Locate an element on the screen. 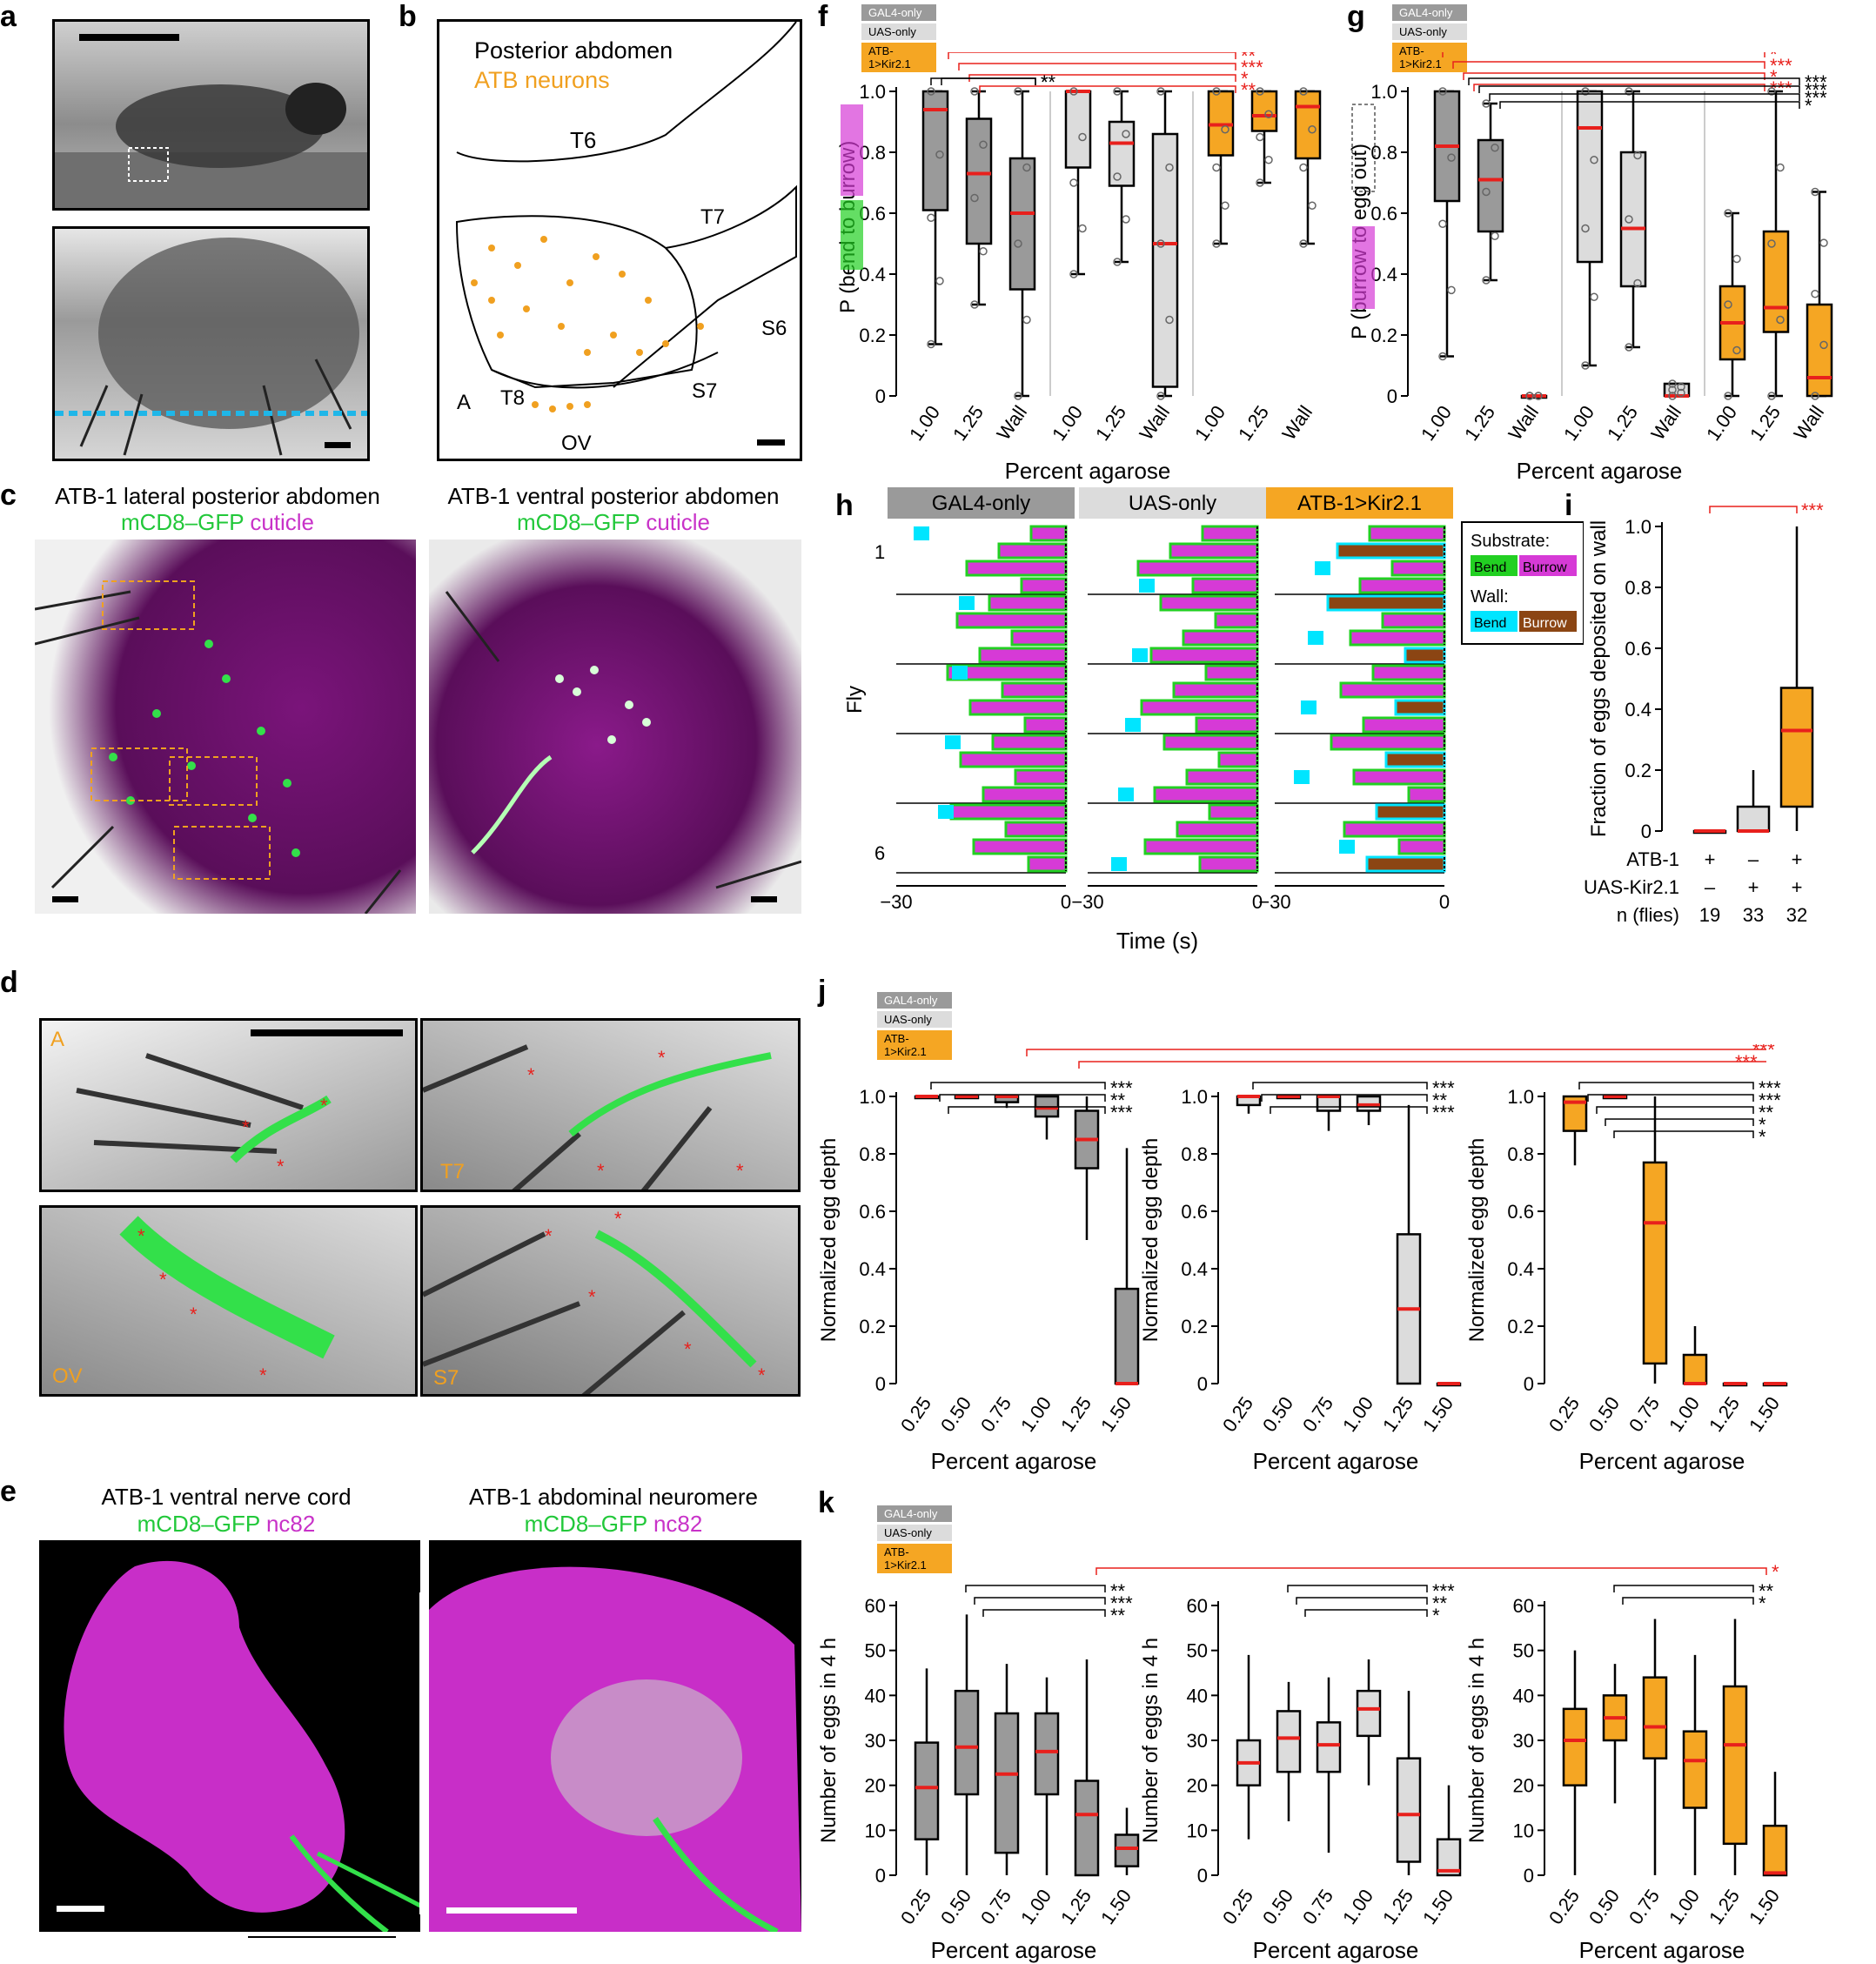  c-right-title: ATB-1 ventral posterior abdomen is located at coordinates (613, 496).